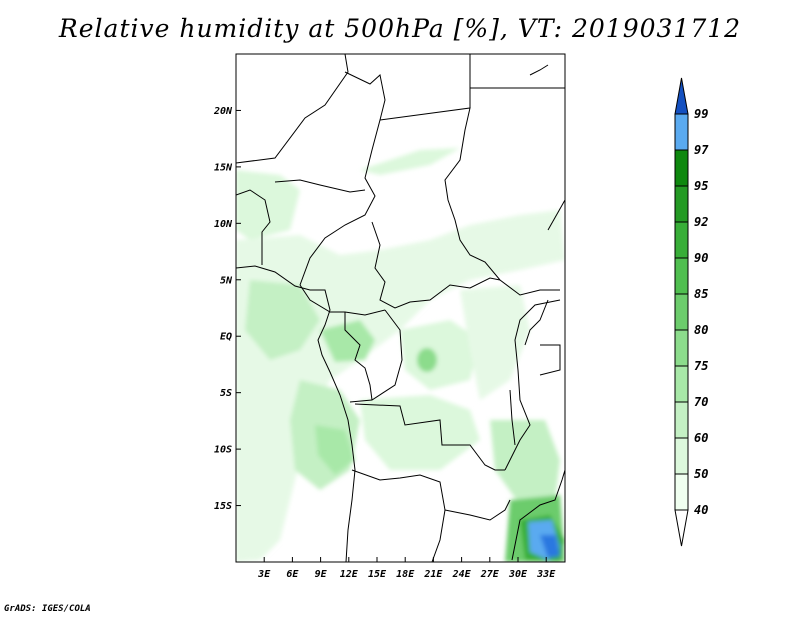  What do you see at coordinates (349, 574) in the screenshot?
I see `lon-tick-label: 12E` at bounding box center [349, 574].